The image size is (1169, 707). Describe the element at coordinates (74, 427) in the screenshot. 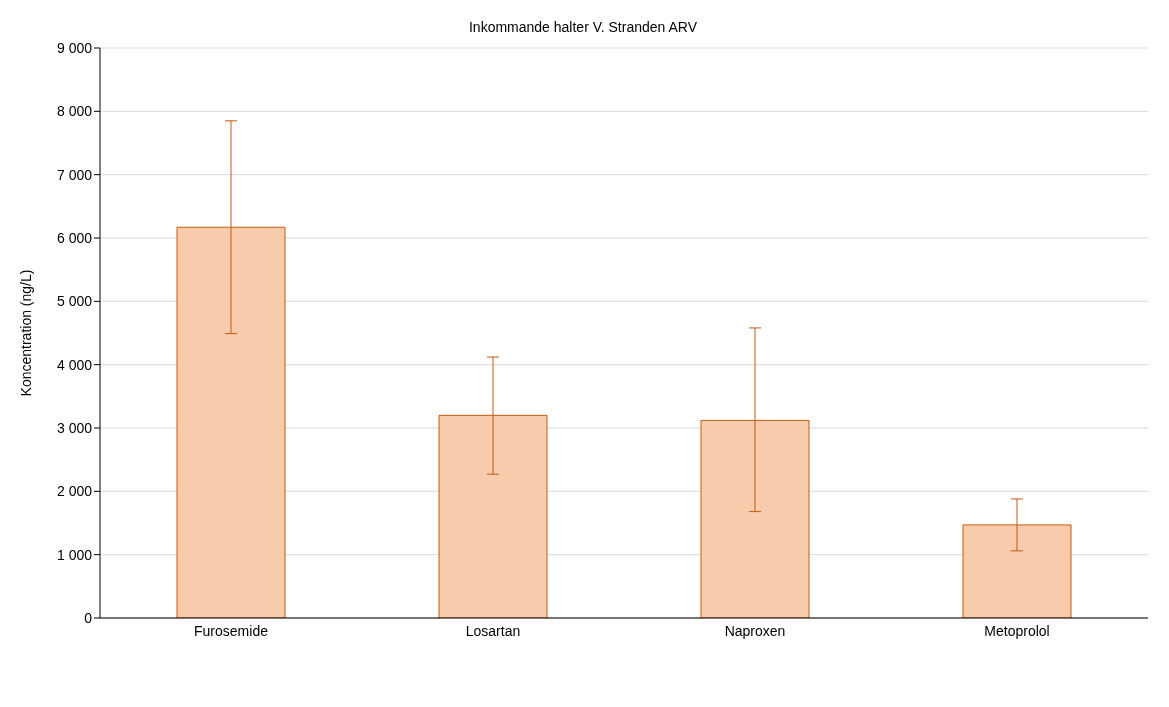

I see `y-tick-label: 3 000` at that location.